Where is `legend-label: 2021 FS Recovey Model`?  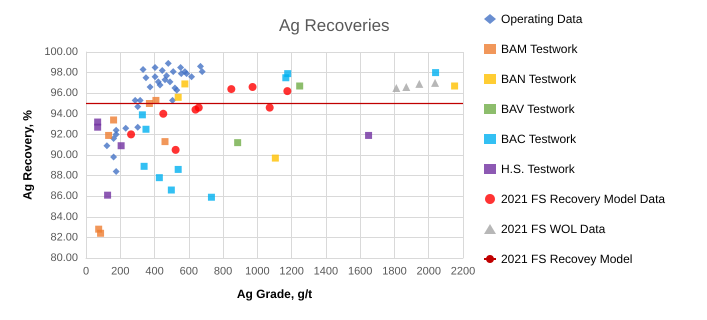
legend-label: 2021 FS Recovey Model is located at coordinates (566, 259).